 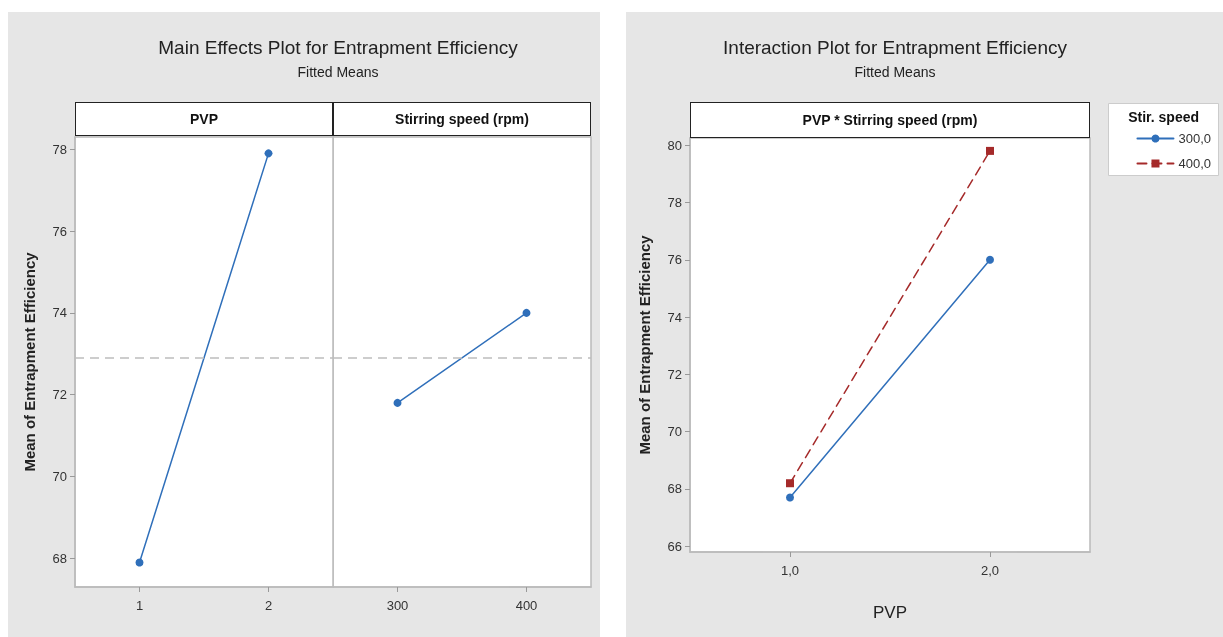 What do you see at coordinates (895, 47) in the screenshot?
I see `chart-title: Interaction Plot for Entrapment Efficiency` at bounding box center [895, 47].